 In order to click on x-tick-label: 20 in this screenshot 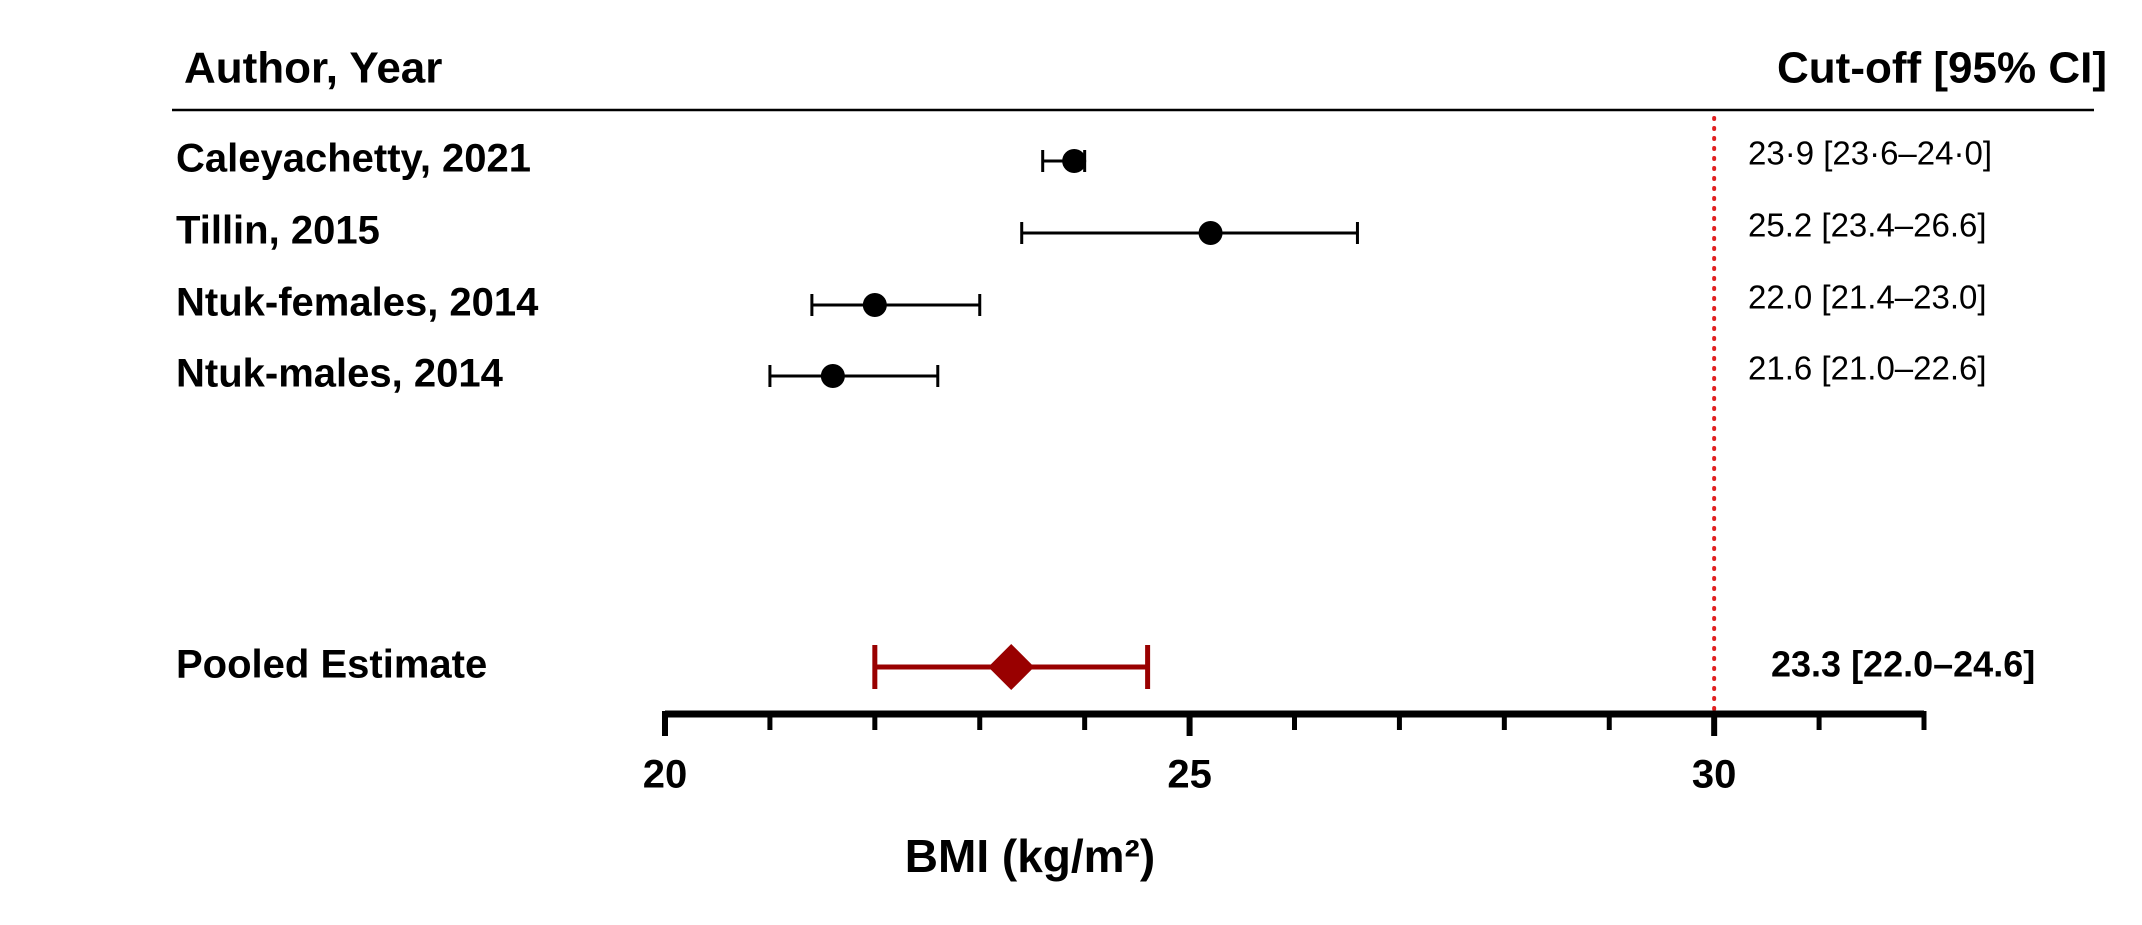, I will do `click(665, 775)`.